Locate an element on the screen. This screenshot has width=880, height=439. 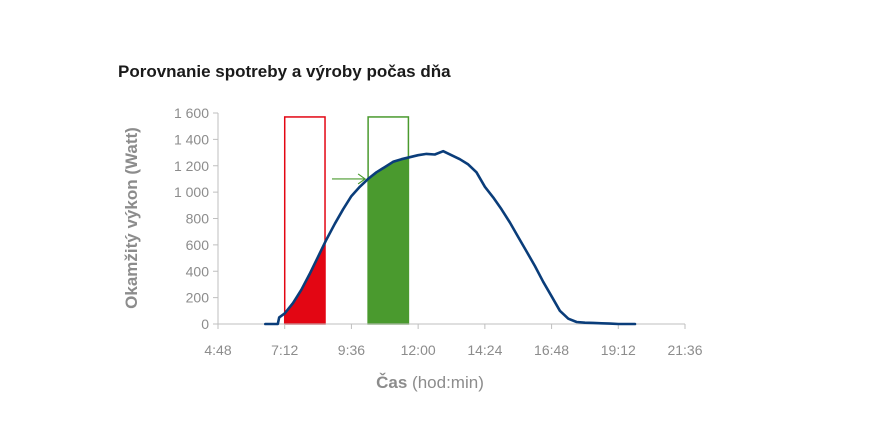
y-tick-label: 800 is located at coordinates (198, 219).